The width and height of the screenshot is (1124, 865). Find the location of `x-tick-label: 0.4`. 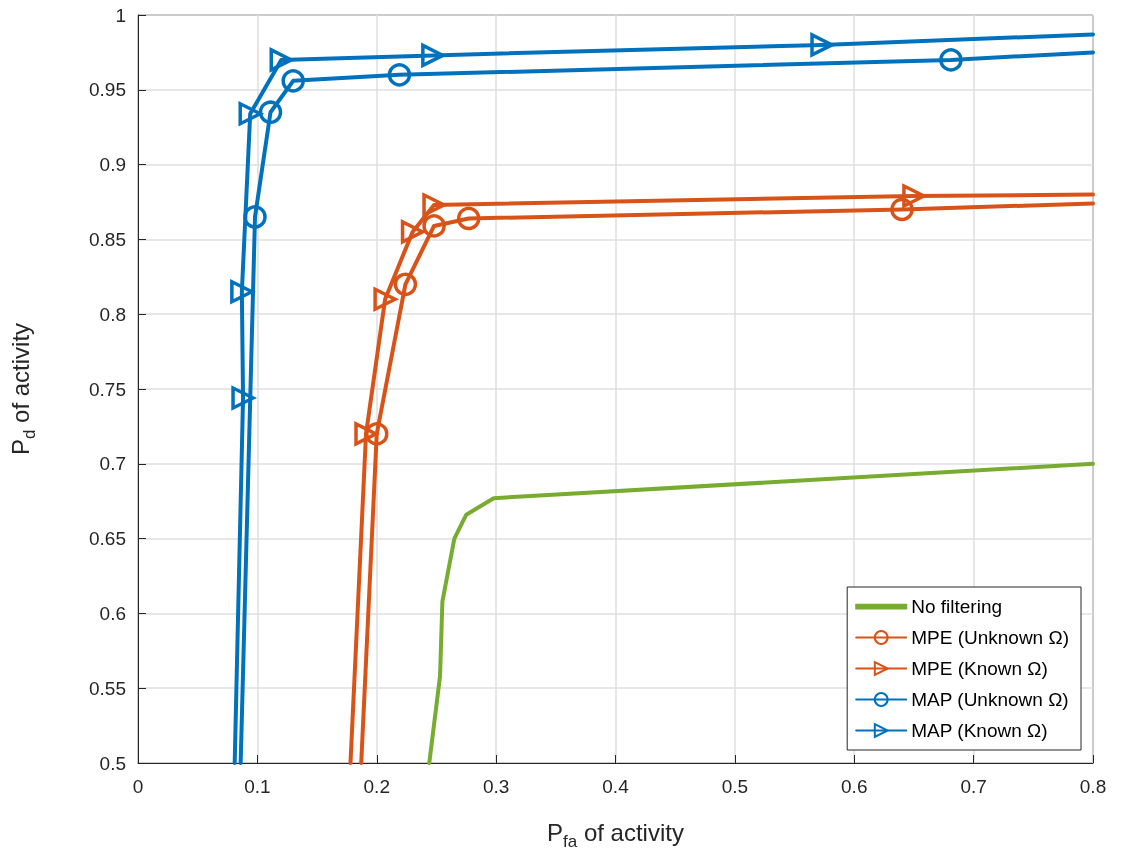

x-tick-label: 0.4 is located at coordinates (616, 786).